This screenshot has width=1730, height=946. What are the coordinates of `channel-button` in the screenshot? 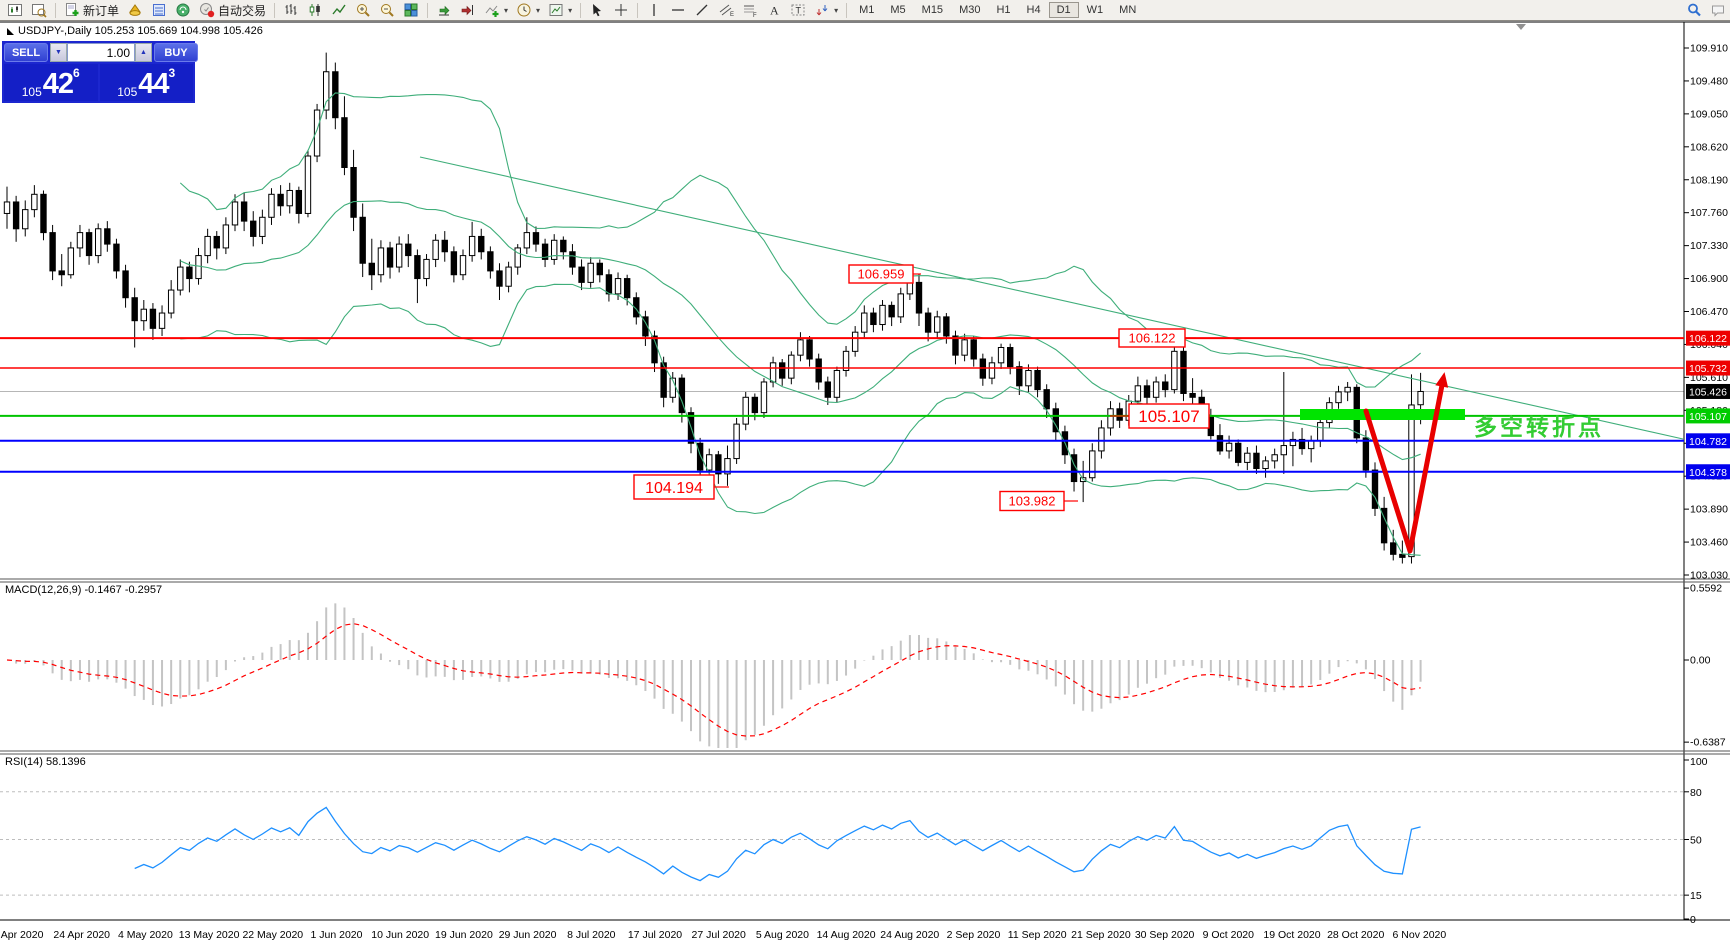 It's located at (726, 10).